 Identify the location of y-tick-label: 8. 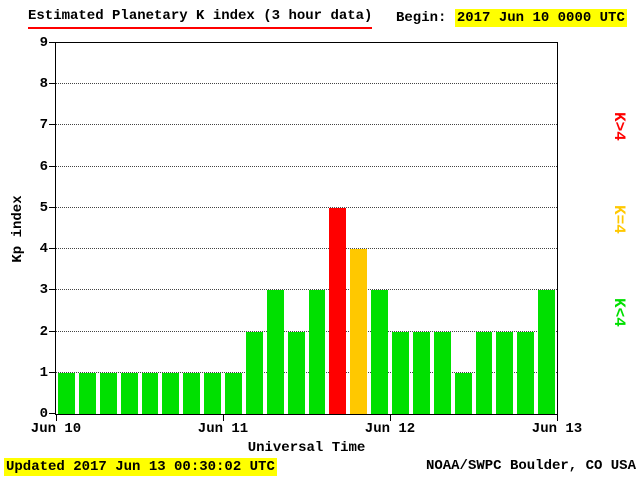
(43, 84).